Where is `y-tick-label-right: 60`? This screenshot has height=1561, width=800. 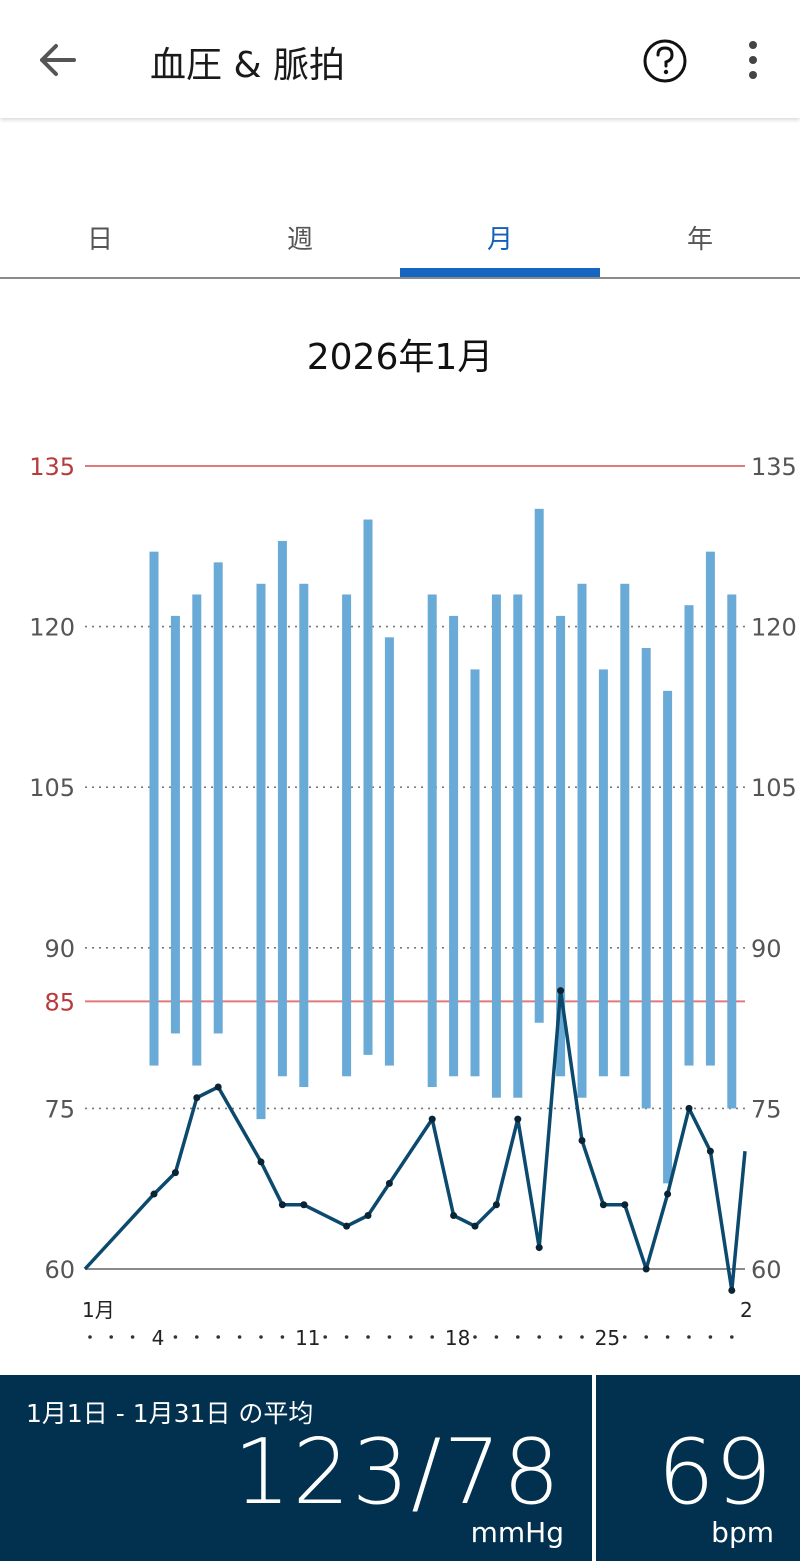
y-tick-label-right: 60 is located at coordinates (766, 1270).